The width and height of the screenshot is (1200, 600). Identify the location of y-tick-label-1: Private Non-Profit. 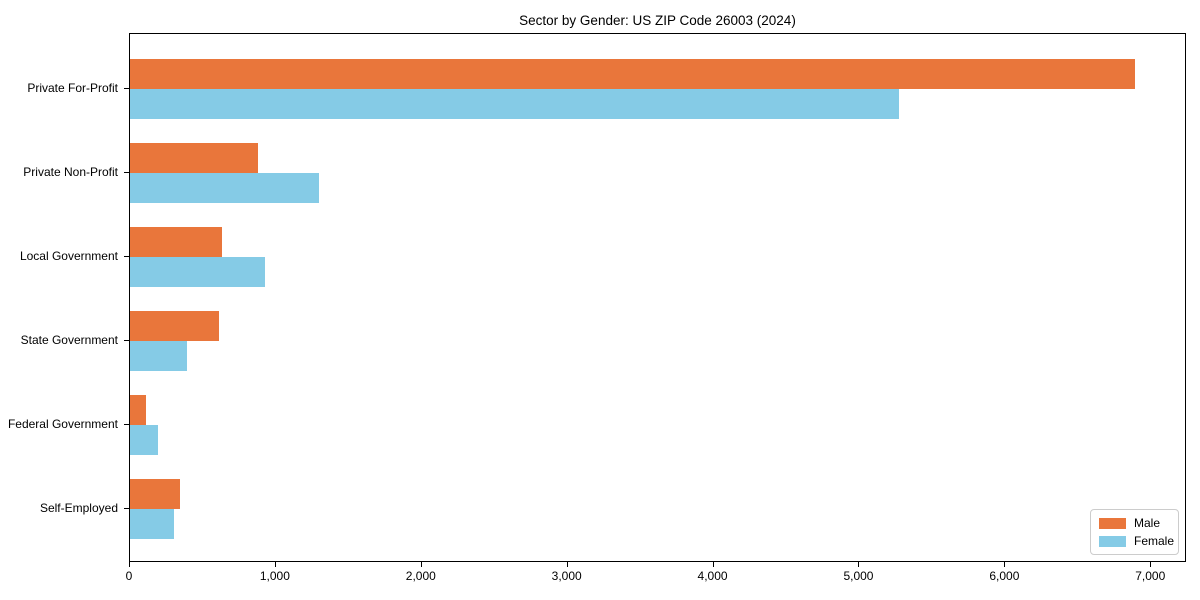
(70, 172).